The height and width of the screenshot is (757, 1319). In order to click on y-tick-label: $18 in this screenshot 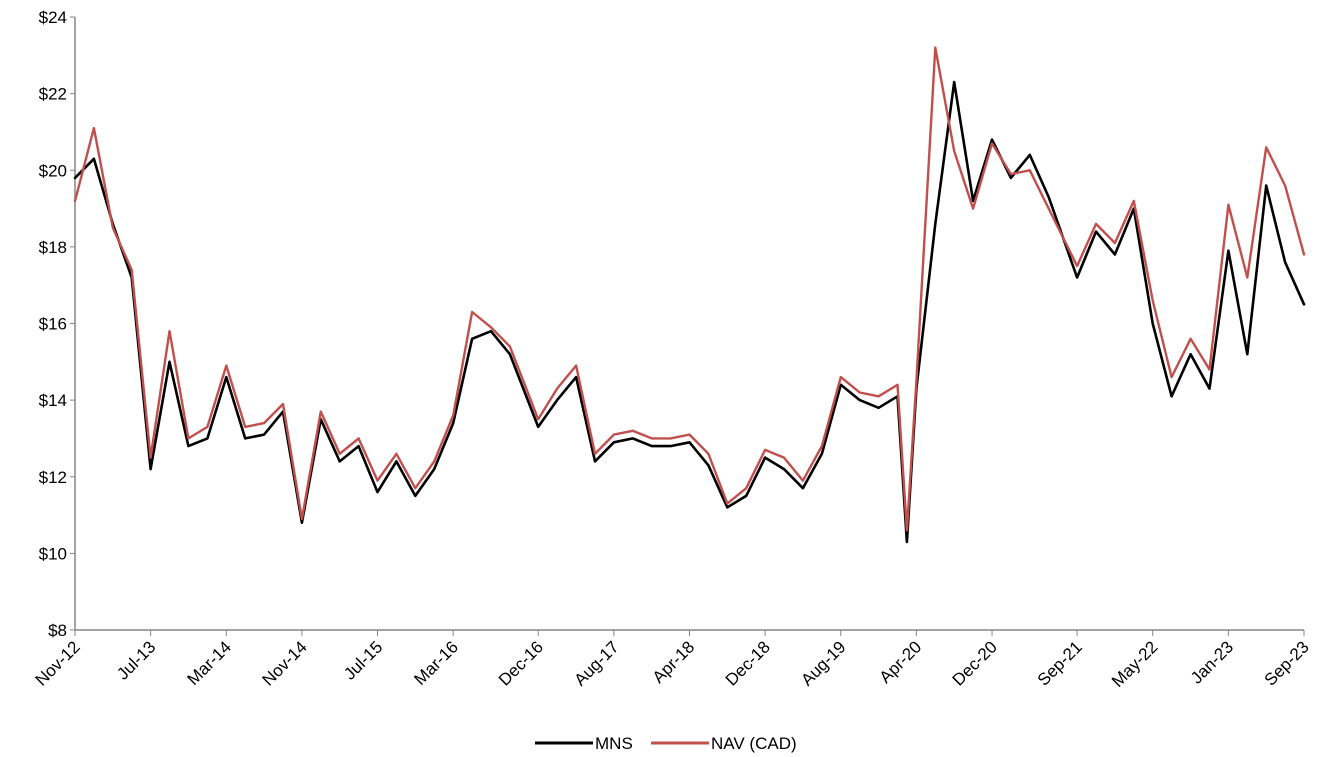, I will do `click(53, 247)`.